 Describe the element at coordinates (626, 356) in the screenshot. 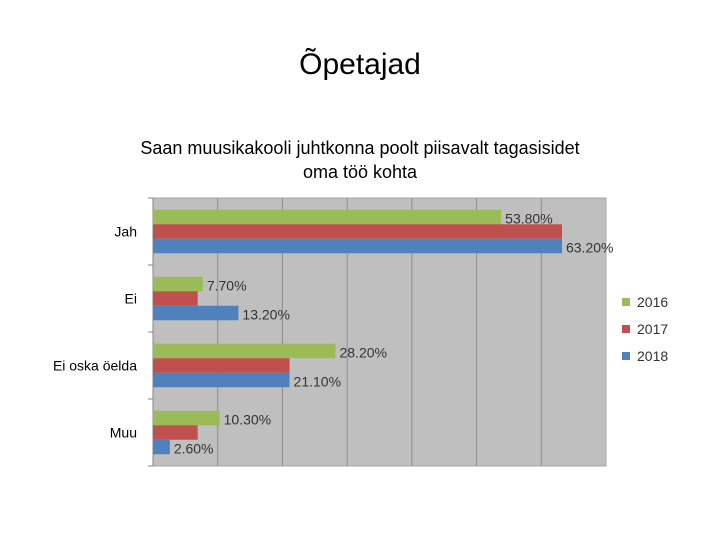

I see `legend-swatch-2018` at that location.